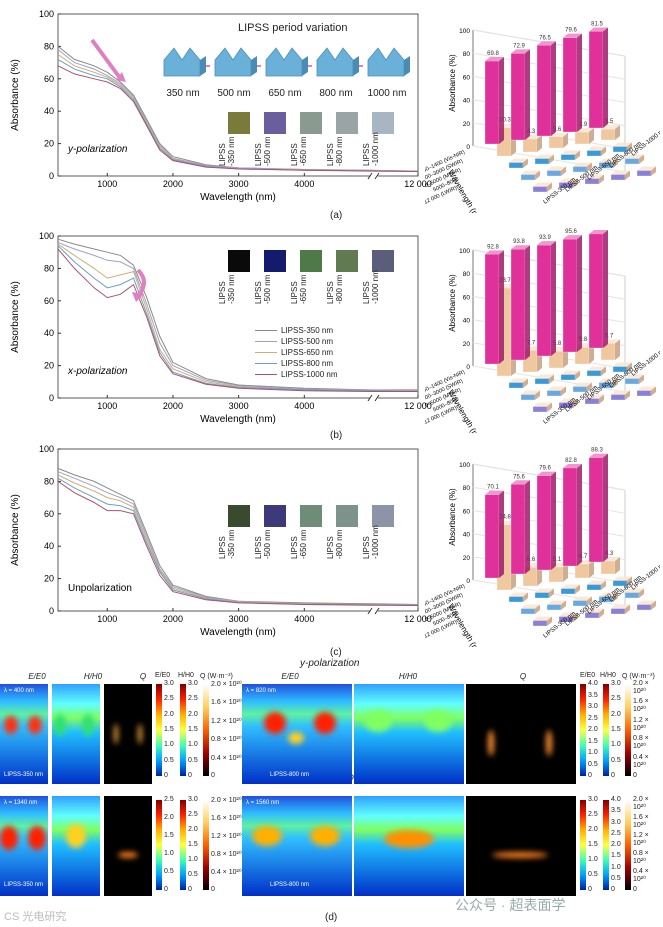 Image resolution: width=663 pixels, height=927 pixels. I want to click on q-field-map, so click(521, 734).